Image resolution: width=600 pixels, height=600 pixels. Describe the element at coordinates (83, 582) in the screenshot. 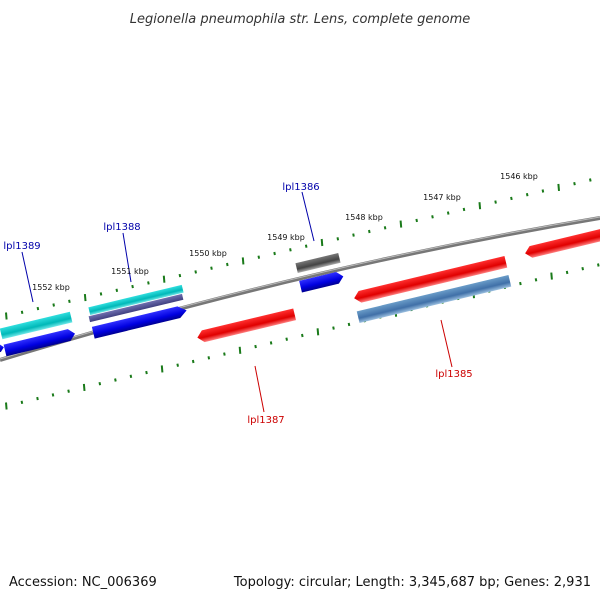

I see `accession-label: Accession: NC_006369` at that location.